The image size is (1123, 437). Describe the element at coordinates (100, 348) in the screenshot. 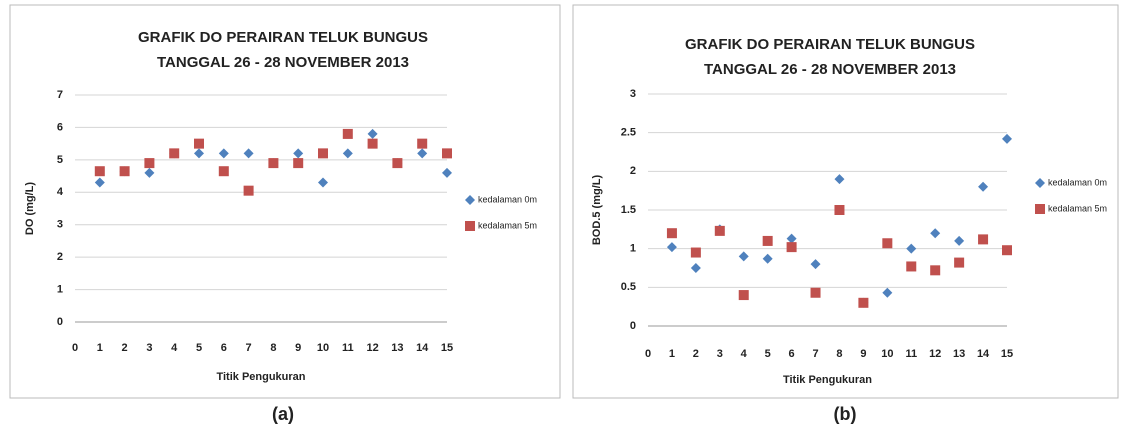

I see `x-tick-label: 1` at that location.